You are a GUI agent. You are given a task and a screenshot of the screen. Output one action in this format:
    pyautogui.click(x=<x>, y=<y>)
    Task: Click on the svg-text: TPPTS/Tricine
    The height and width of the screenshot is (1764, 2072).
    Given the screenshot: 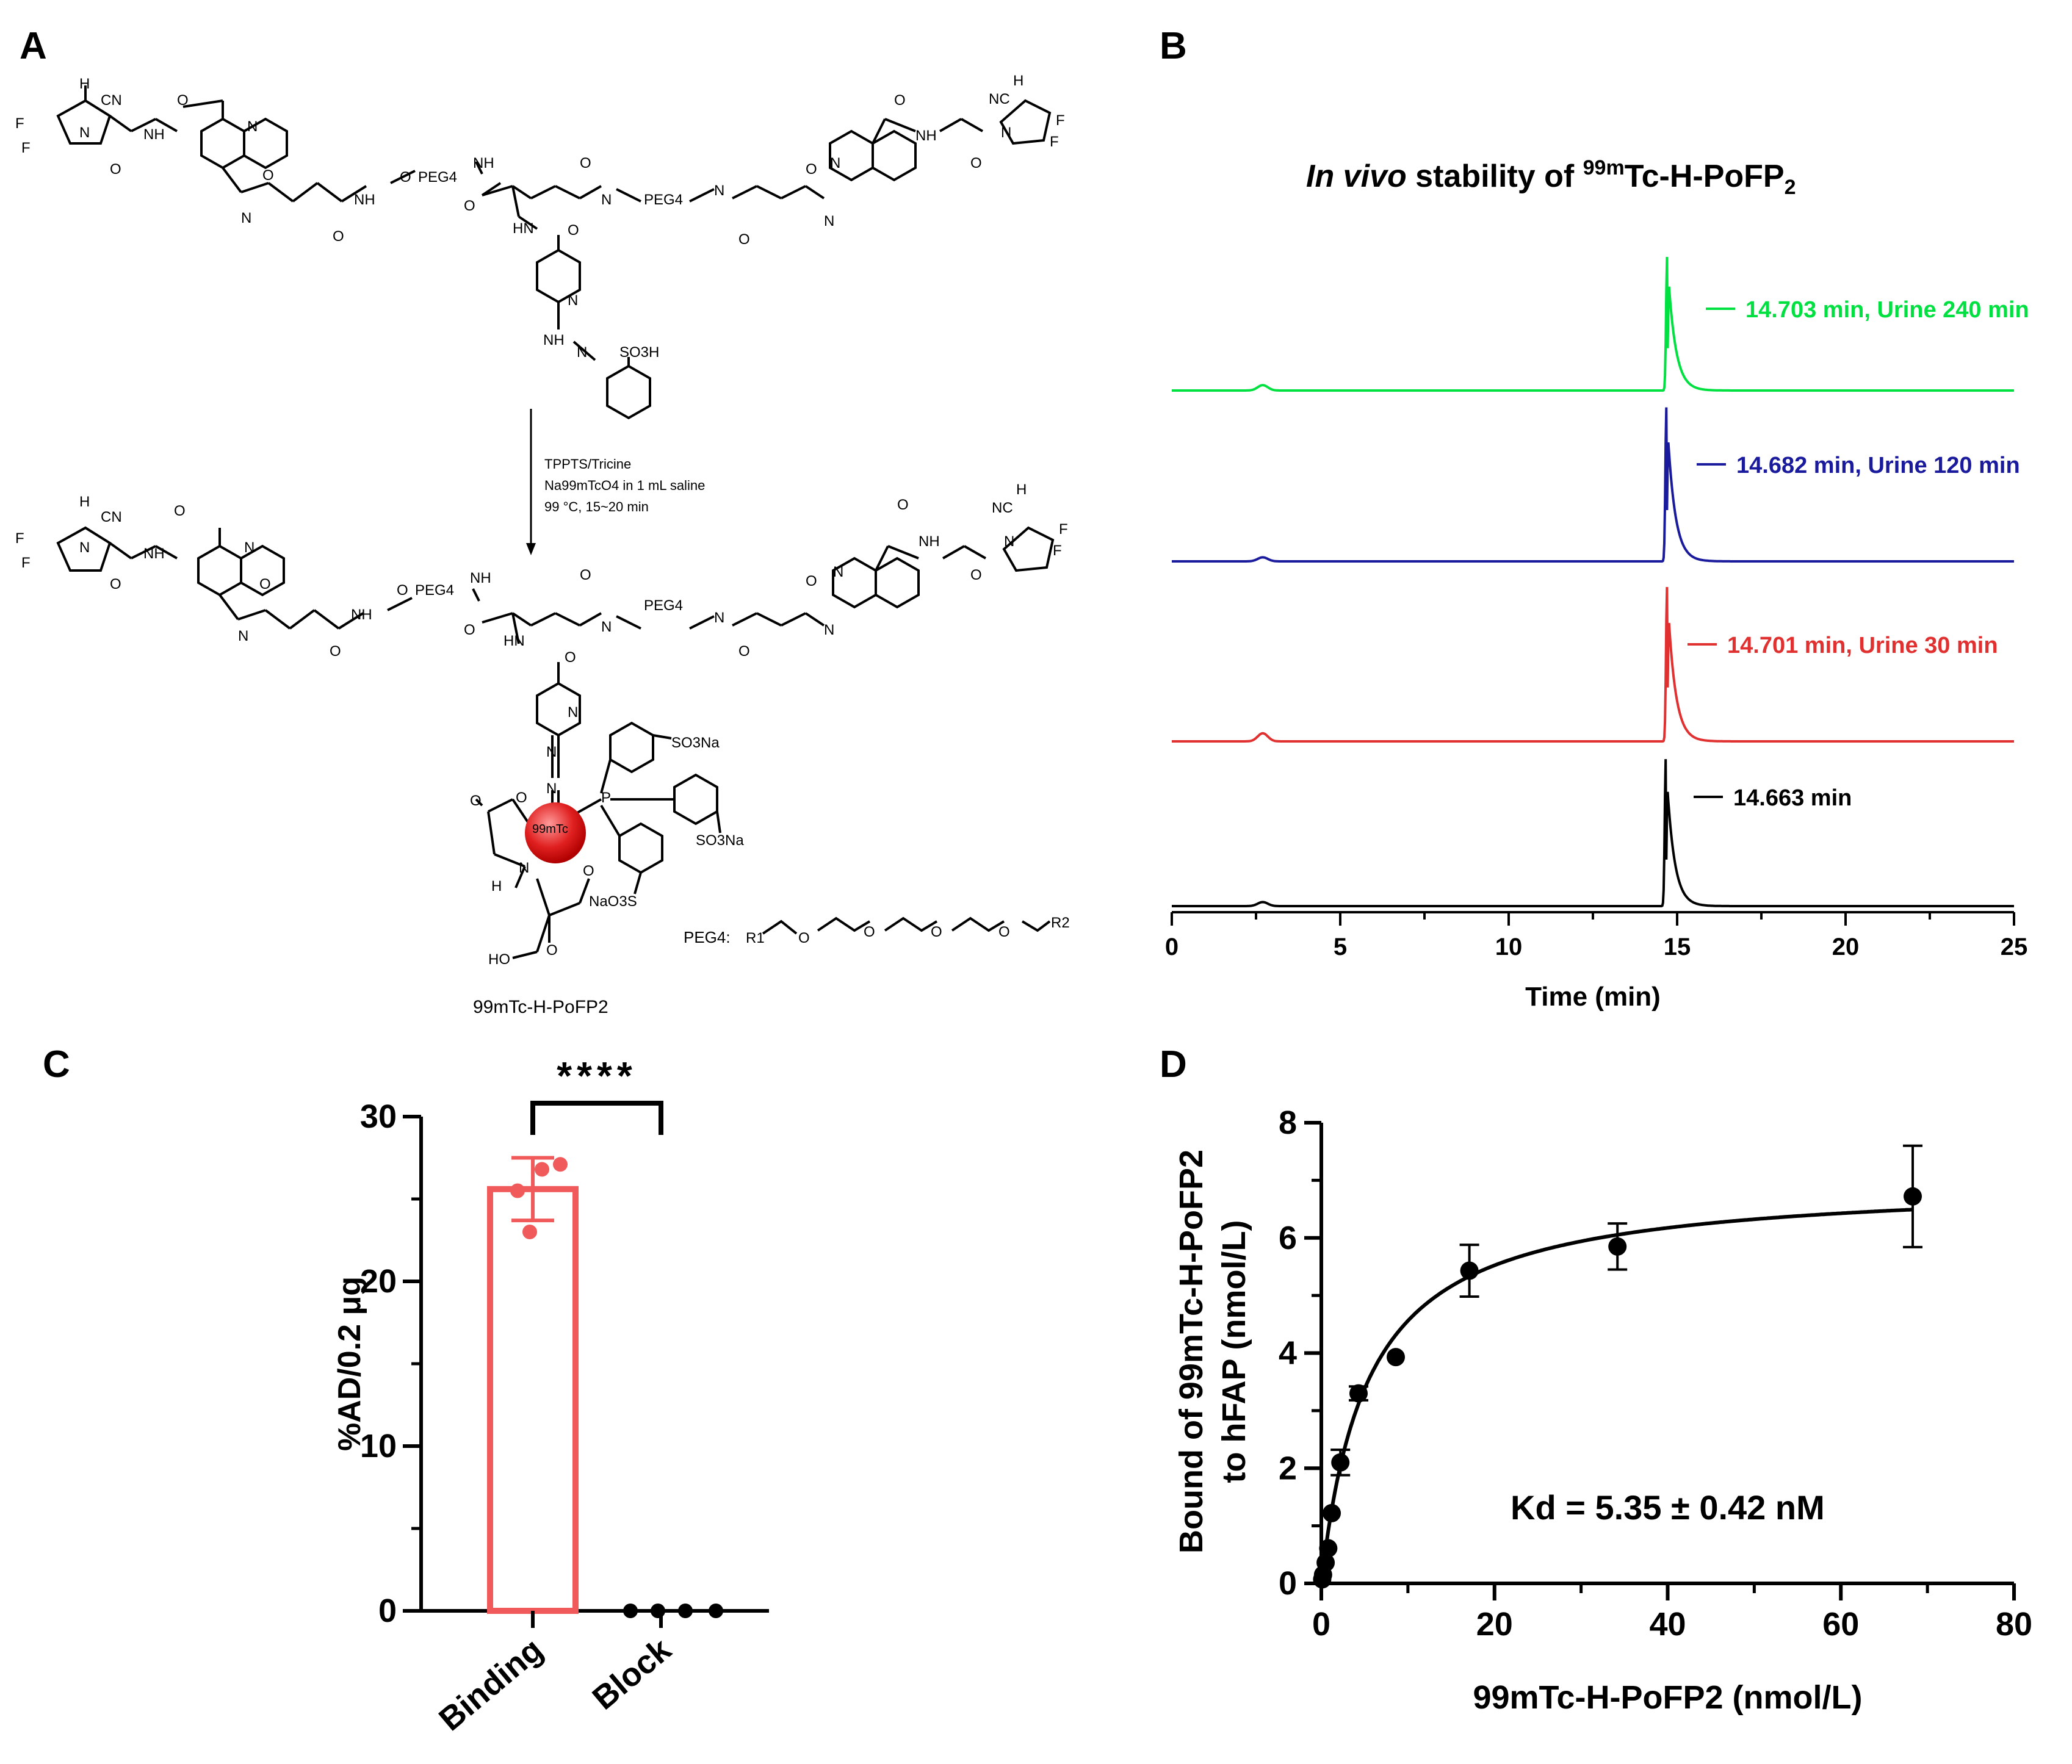 What is the action you would take?
    pyautogui.click(x=588, y=464)
    